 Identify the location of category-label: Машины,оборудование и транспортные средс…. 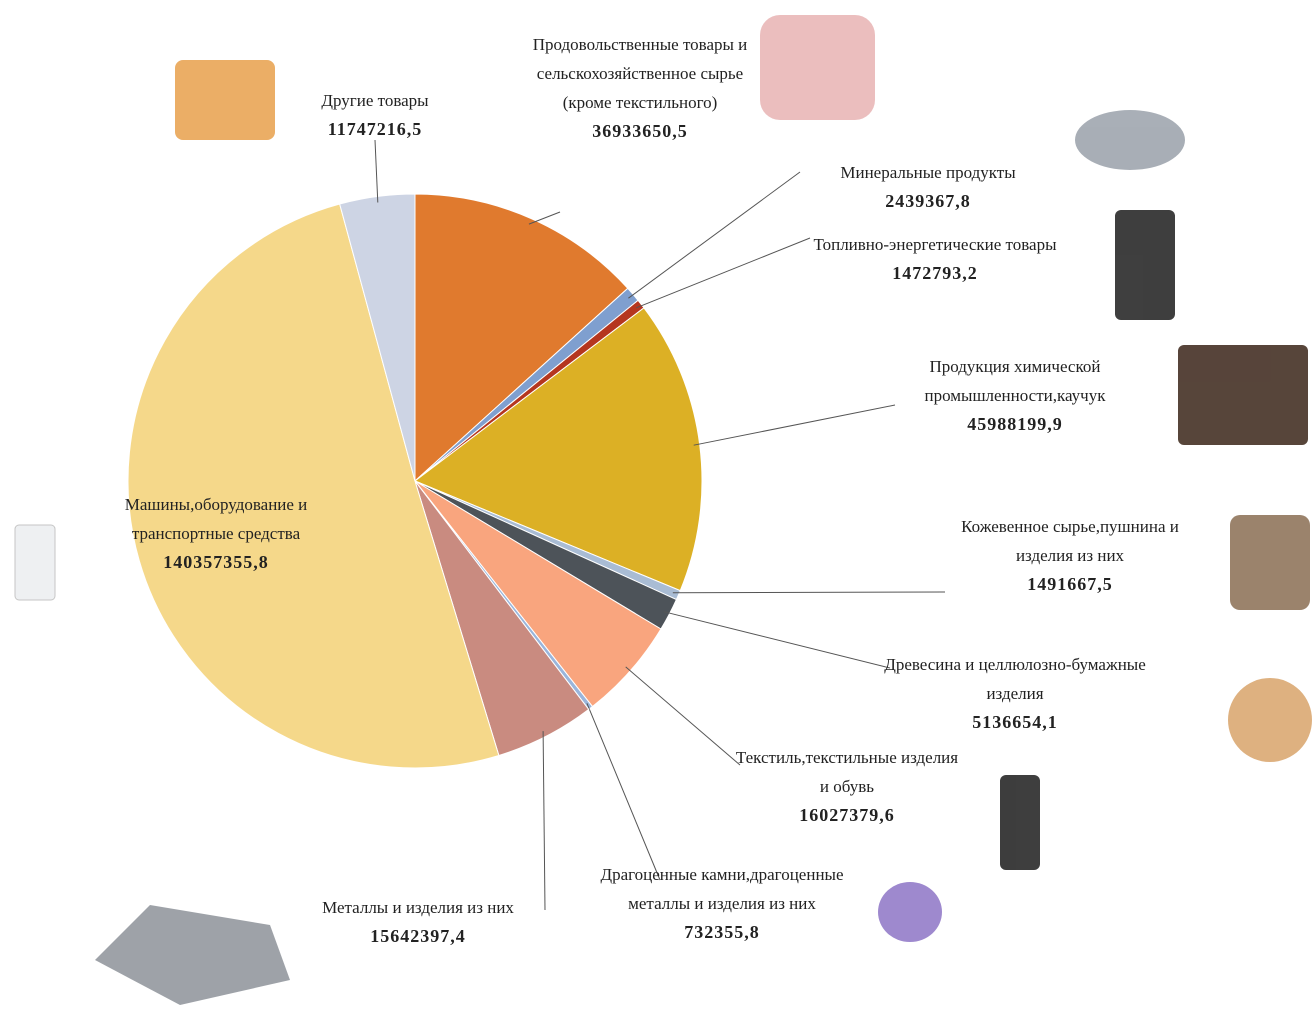
(216, 519).